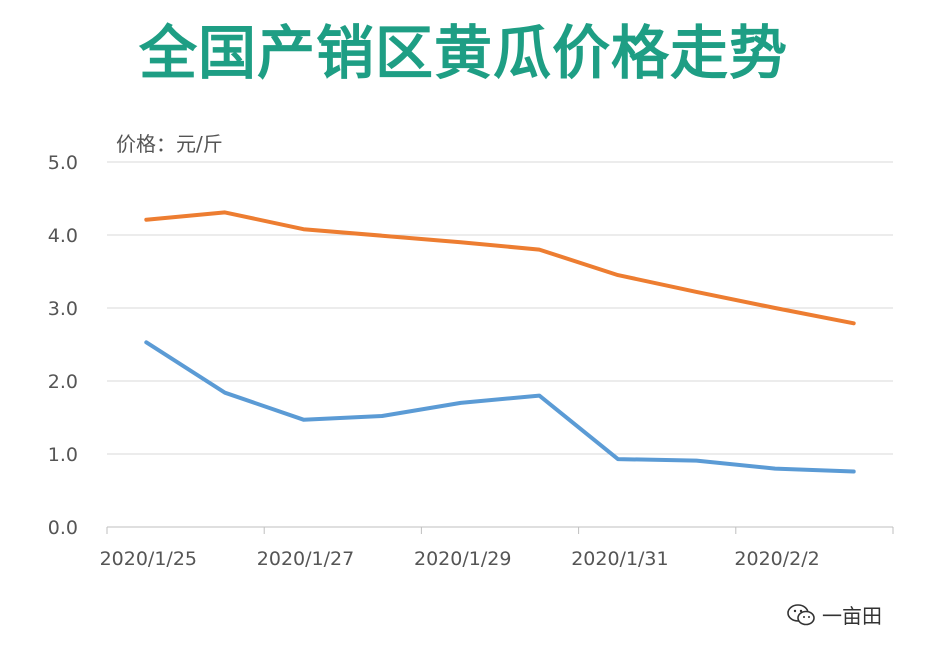 This screenshot has width=927, height=652. Describe the element at coordinates (63, 455) in the screenshot. I see `y-tick-label: 1.0` at that location.